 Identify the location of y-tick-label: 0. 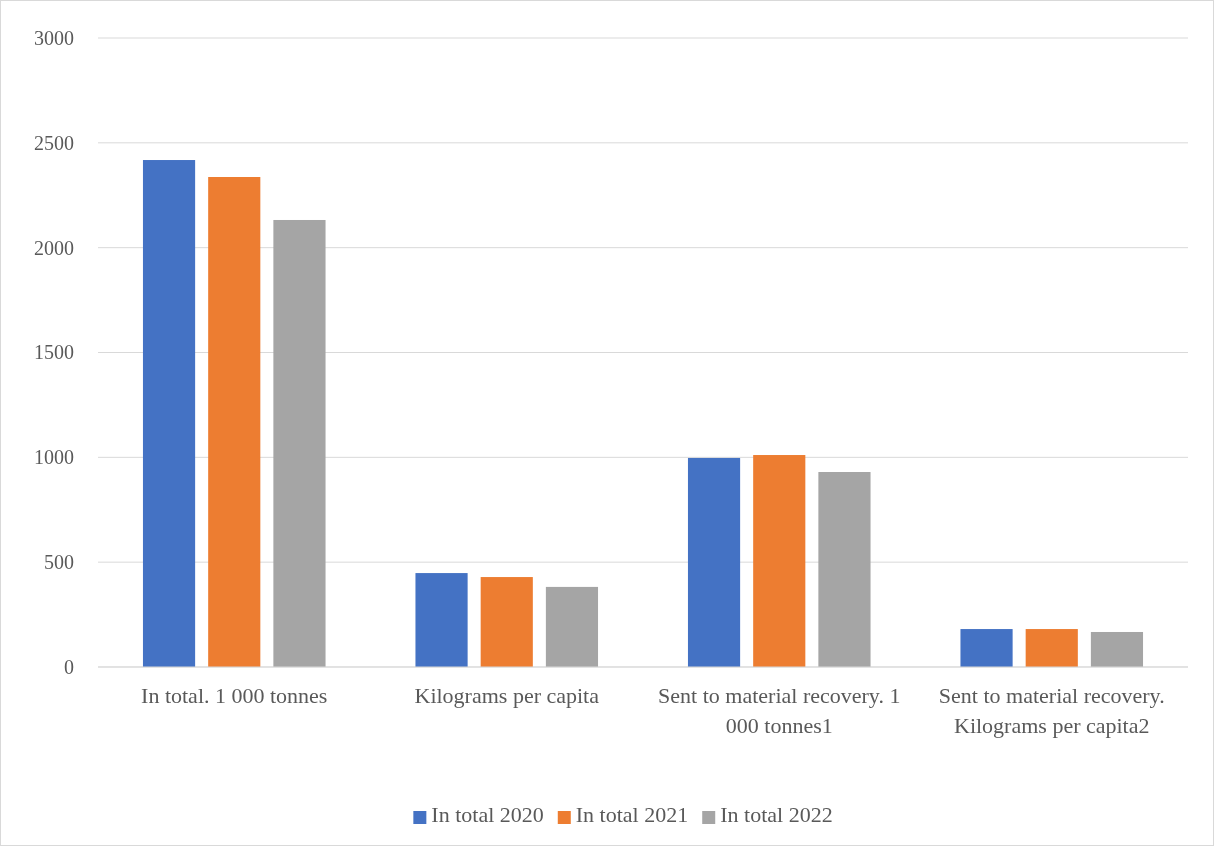
(69, 666).